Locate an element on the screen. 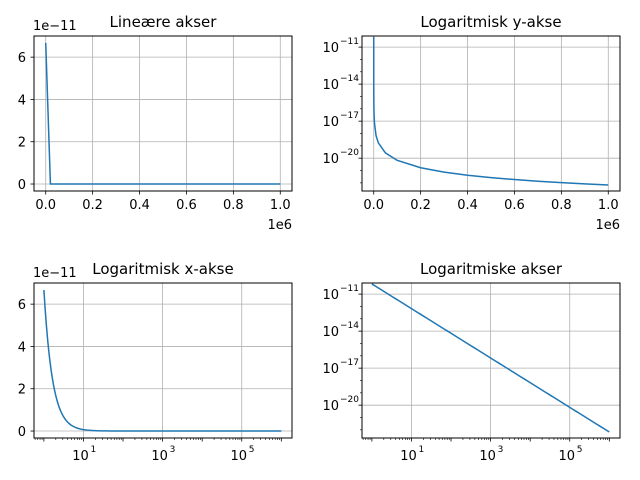 The width and height of the screenshot is (640, 480). subplot-title: Logaritmisk y-akse is located at coordinates (490, 22).